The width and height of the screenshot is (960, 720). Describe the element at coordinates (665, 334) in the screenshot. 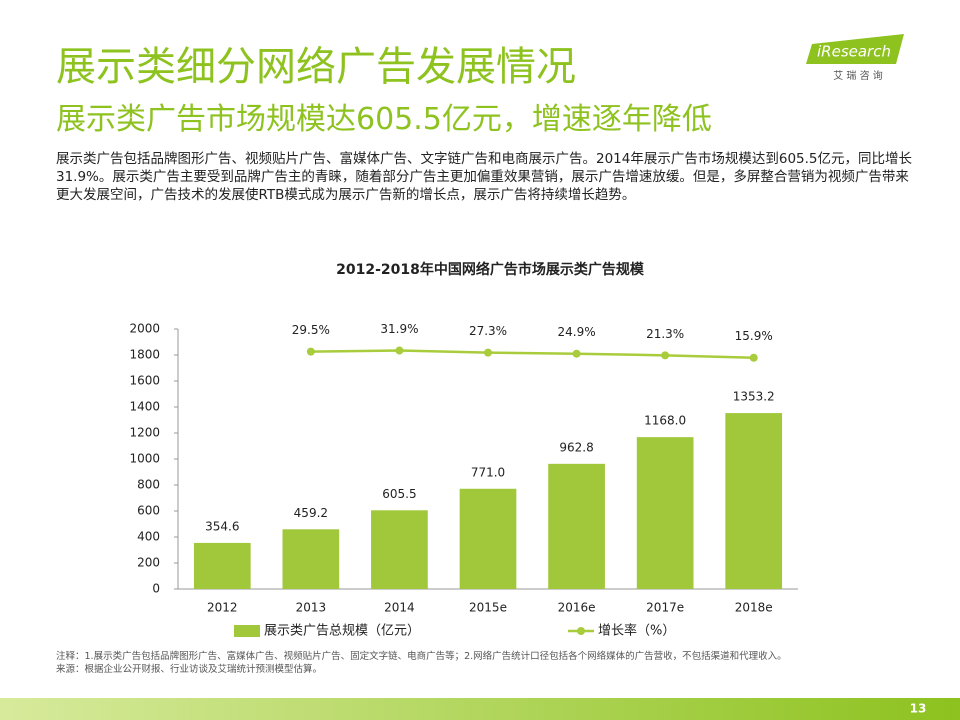

I see `line-label: 21.3%` at that location.